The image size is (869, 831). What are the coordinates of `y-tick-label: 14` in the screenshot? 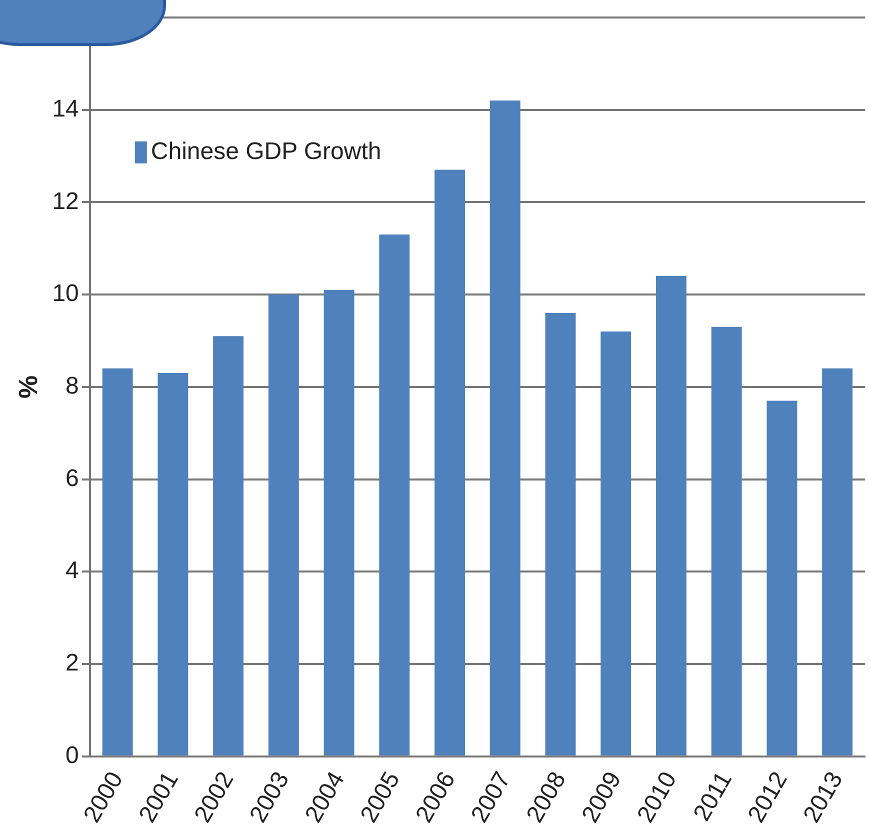 It's located at (65, 108).